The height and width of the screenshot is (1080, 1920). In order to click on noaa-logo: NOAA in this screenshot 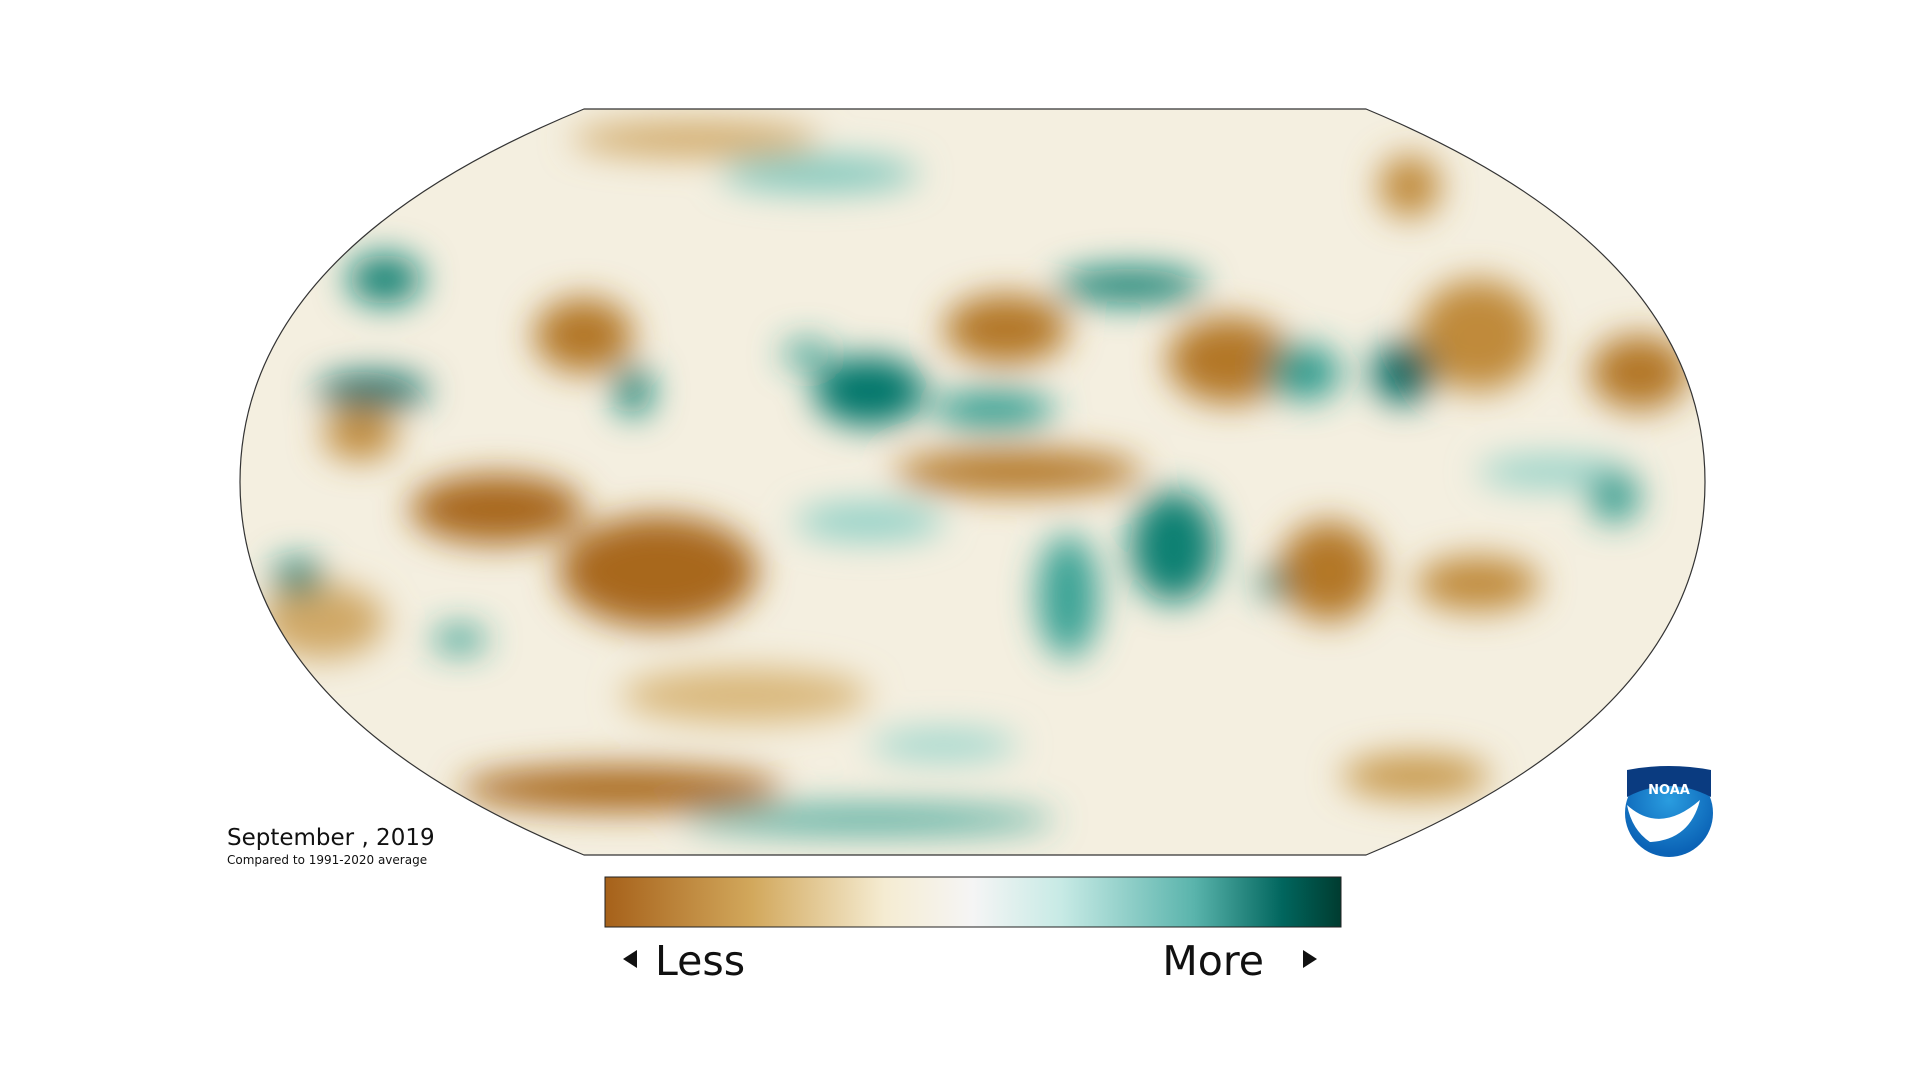, I will do `click(1669, 811)`.